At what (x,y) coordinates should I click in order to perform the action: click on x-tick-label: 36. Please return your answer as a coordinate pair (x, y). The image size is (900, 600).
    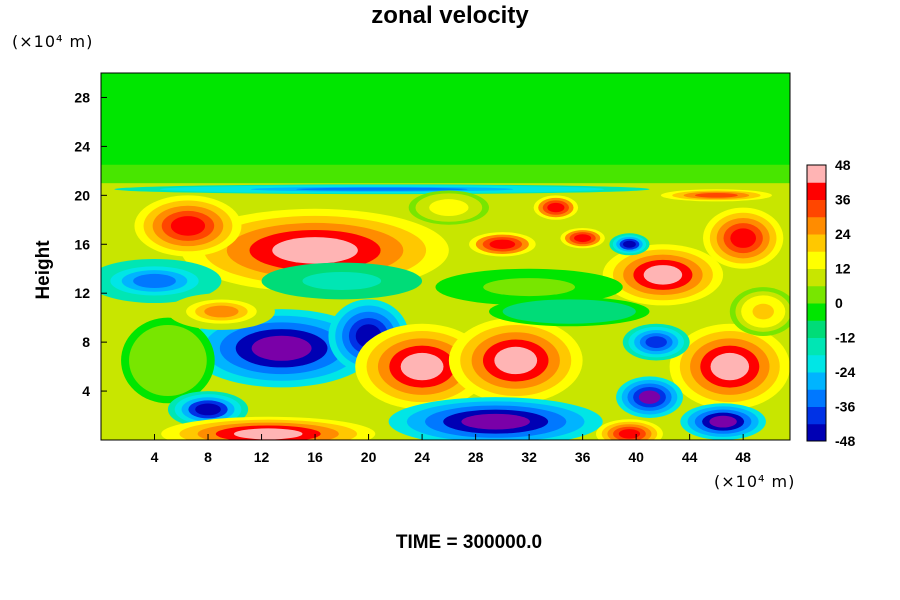
    Looking at the image, I should click on (583, 457).